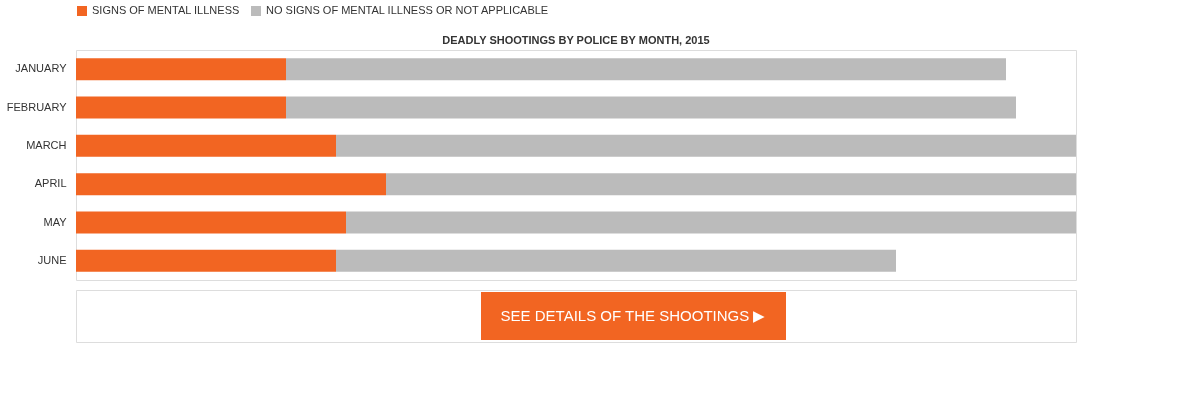 This screenshot has width=1195, height=418. I want to click on legend-label: SIGNS OF MENTAL ILLNESS, so click(166, 10).